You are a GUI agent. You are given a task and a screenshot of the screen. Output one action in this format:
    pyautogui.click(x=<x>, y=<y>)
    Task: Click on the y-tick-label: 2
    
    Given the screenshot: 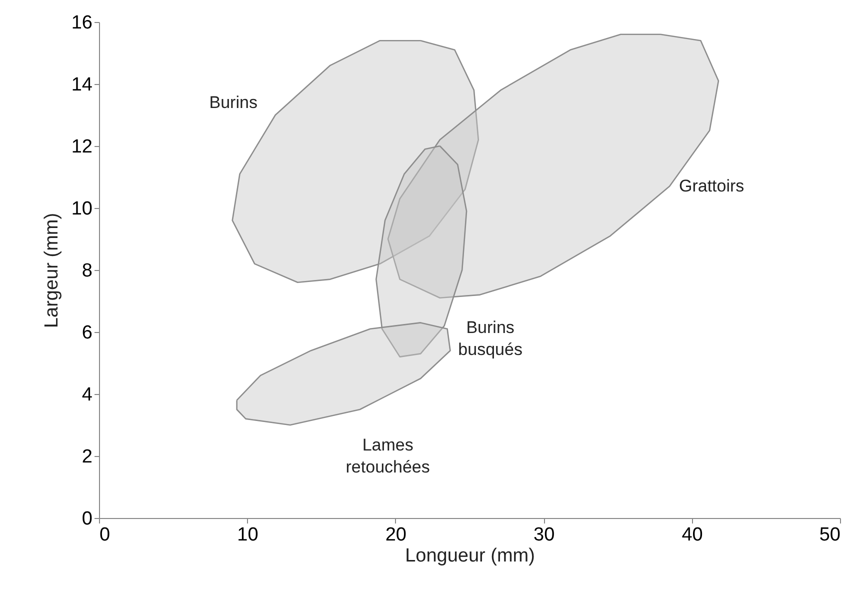 What is the action you would take?
    pyautogui.click(x=87, y=457)
    